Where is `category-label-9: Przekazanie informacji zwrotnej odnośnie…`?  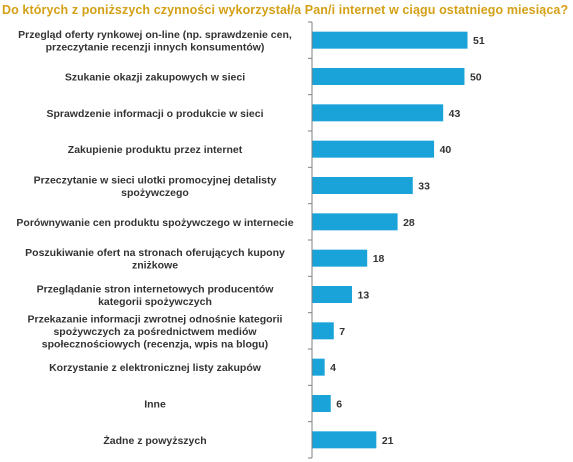 category-label-9: Przekazanie informacji zwrotnej odnośnie… is located at coordinates (155, 331).